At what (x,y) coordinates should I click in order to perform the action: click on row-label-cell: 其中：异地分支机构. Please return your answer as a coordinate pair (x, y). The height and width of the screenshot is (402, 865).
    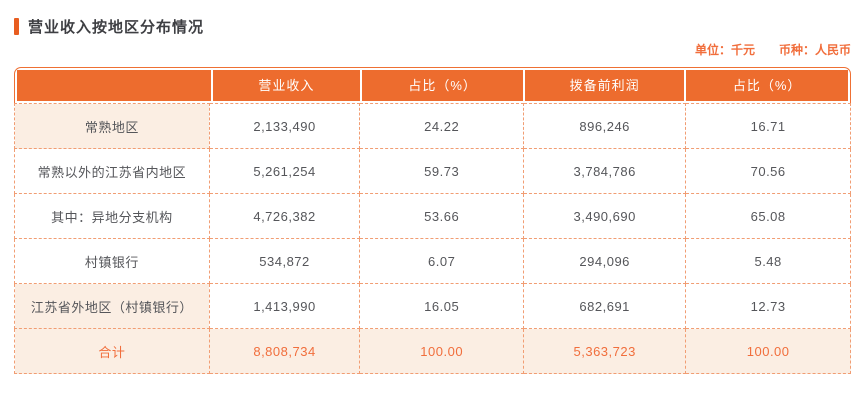
    Looking at the image, I should click on (112, 216).